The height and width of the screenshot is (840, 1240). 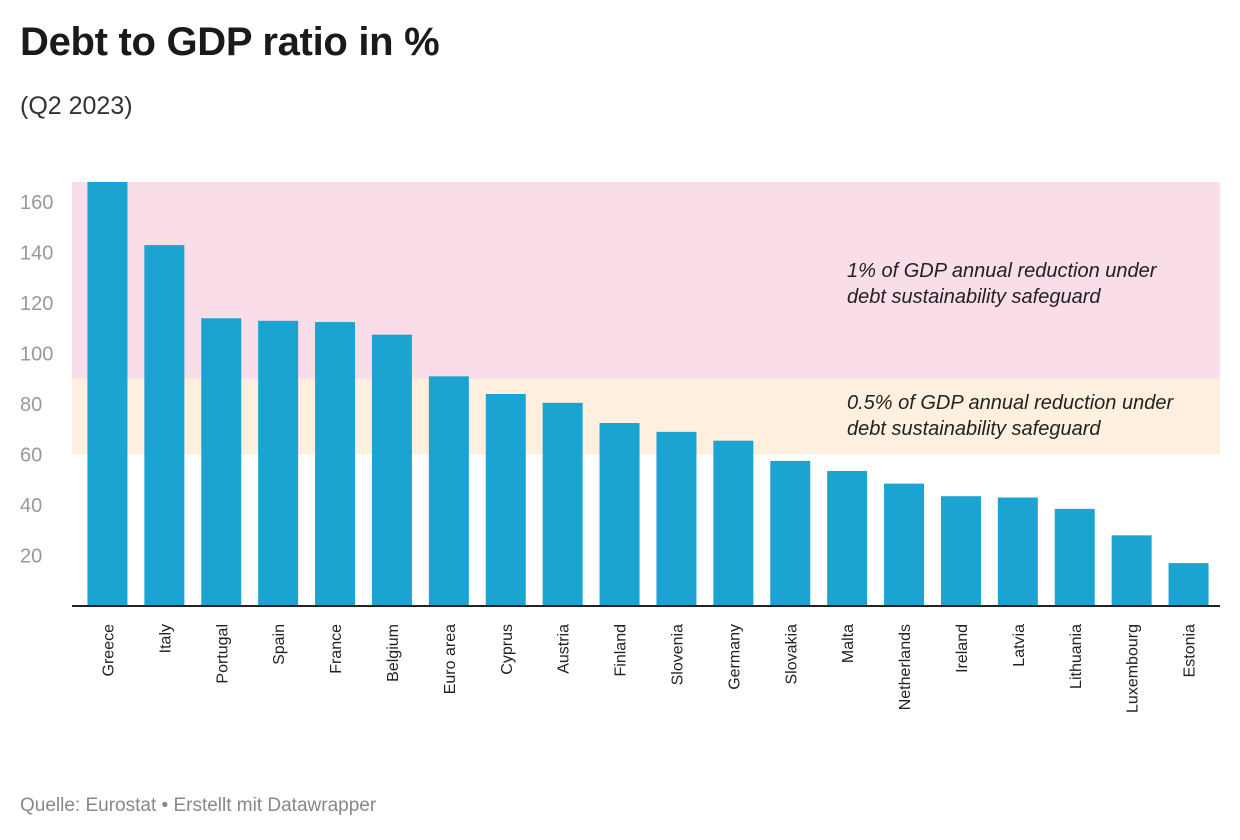 What do you see at coordinates (31, 506) in the screenshot?
I see `y-tick-label: 40` at bounding box center [31, 506].